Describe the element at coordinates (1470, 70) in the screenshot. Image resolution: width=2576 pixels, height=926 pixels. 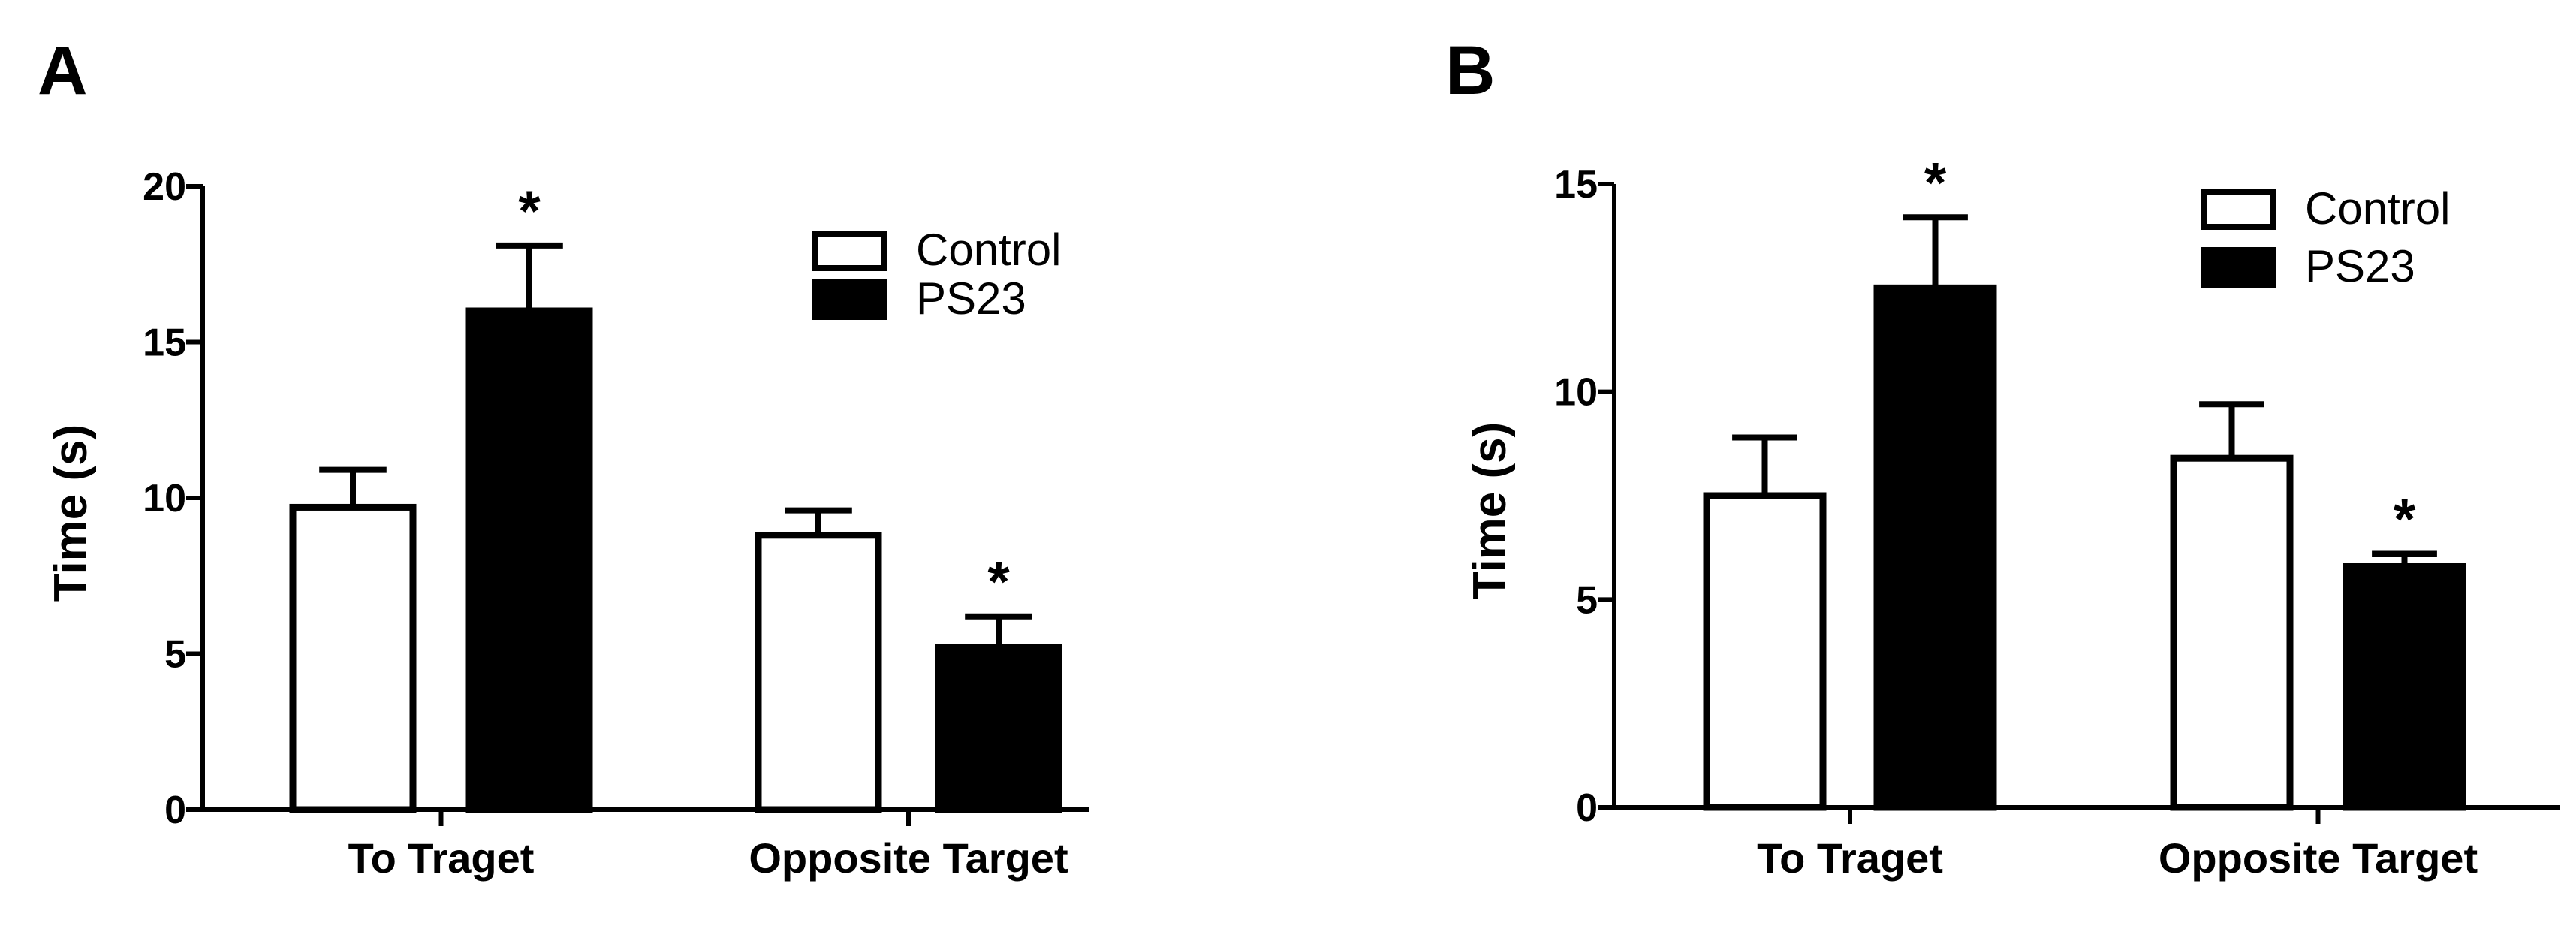
I see `panel-label: B` at that location.